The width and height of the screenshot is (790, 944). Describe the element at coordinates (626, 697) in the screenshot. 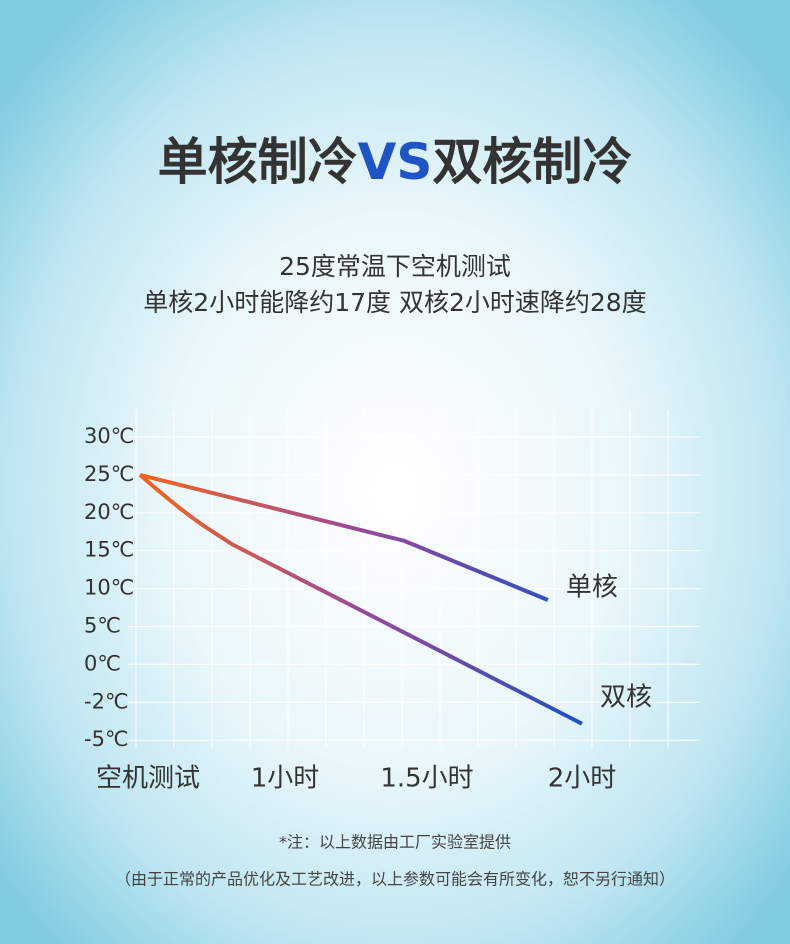

I see `series-label: 双核` at that location.